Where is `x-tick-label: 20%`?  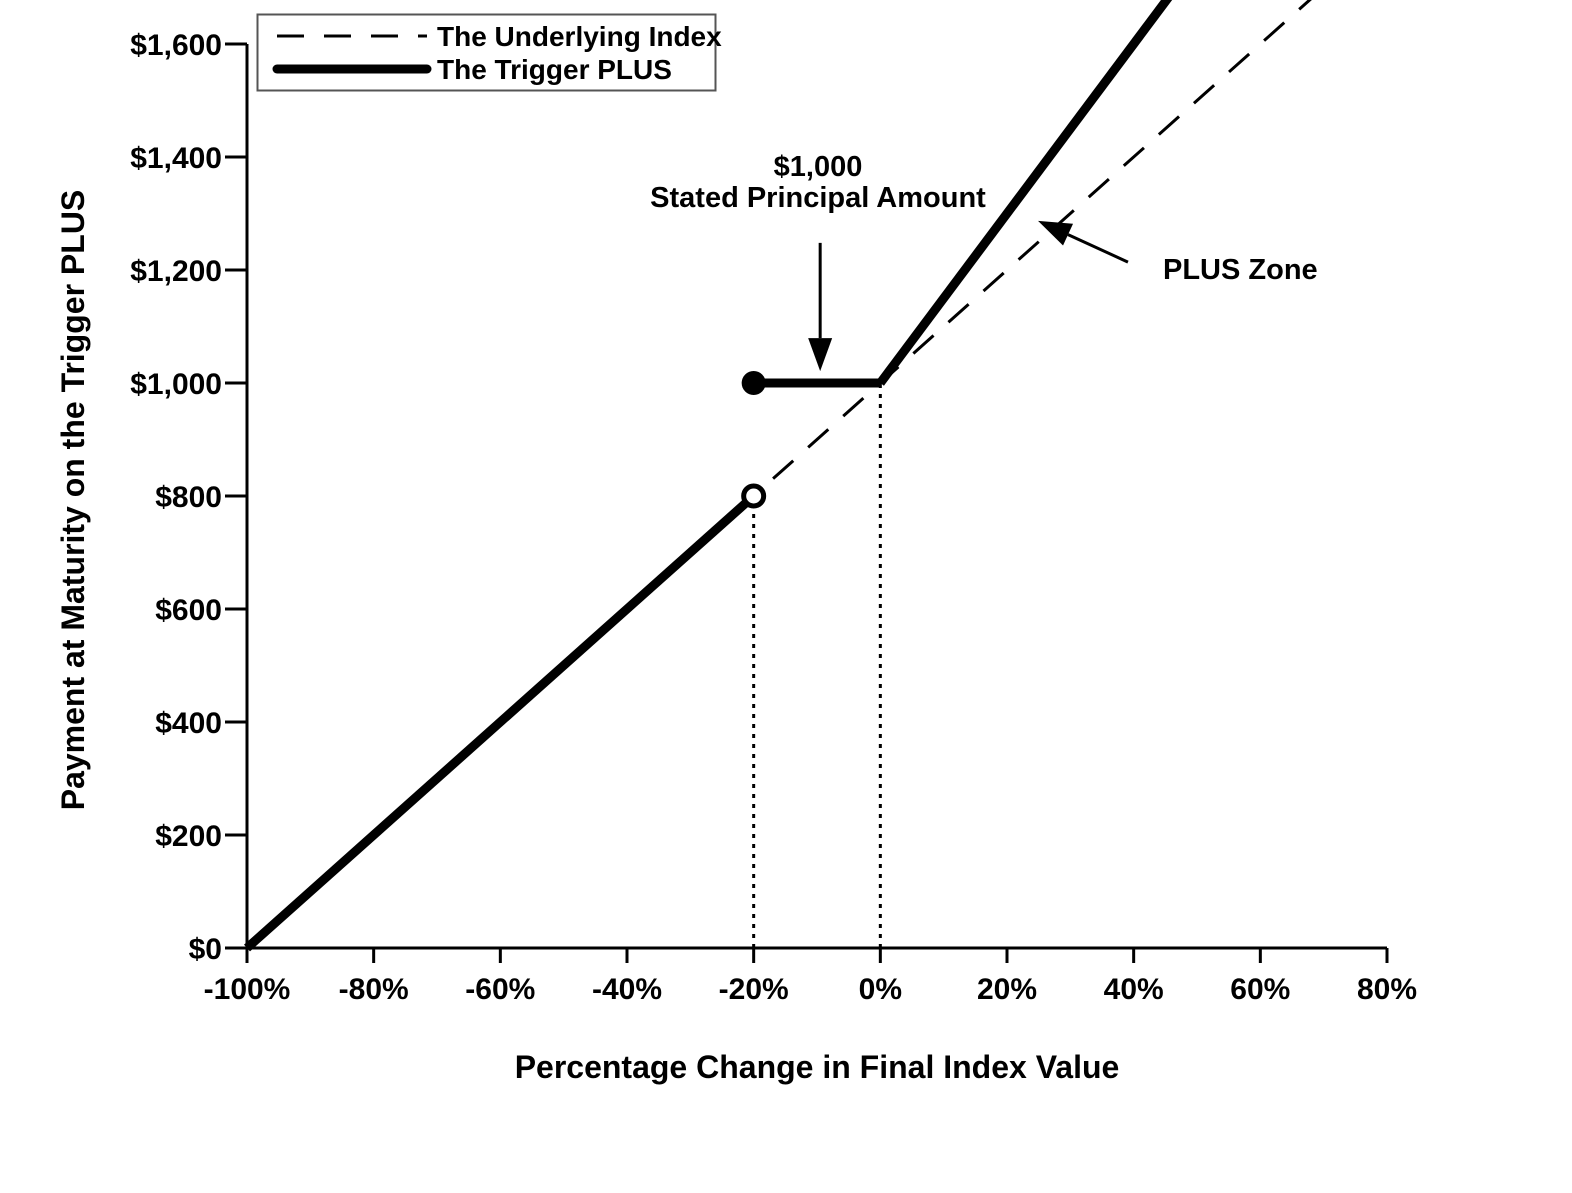
x-tick-label: 20% is located at coordinates (1007, 989).